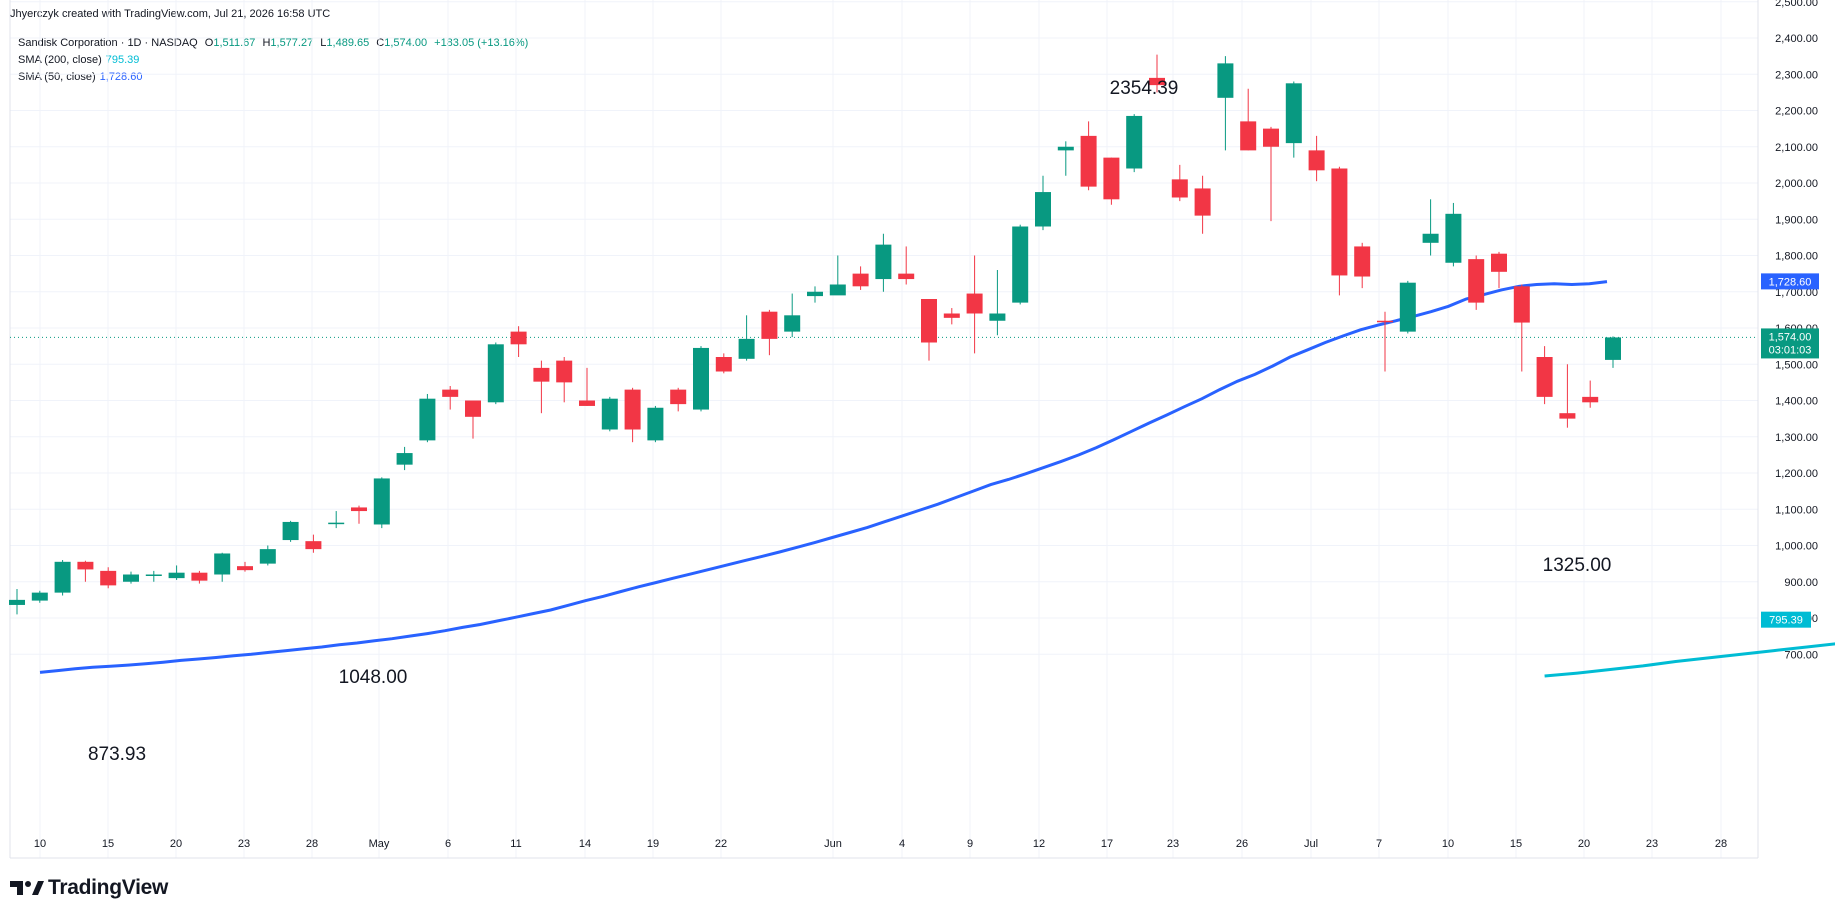 This screenshot has height=917, width=1835. What do you see at coordinates (379, 844) in the screenshot?
I see `time-tick-label: May` at bounding box center [379, 844].